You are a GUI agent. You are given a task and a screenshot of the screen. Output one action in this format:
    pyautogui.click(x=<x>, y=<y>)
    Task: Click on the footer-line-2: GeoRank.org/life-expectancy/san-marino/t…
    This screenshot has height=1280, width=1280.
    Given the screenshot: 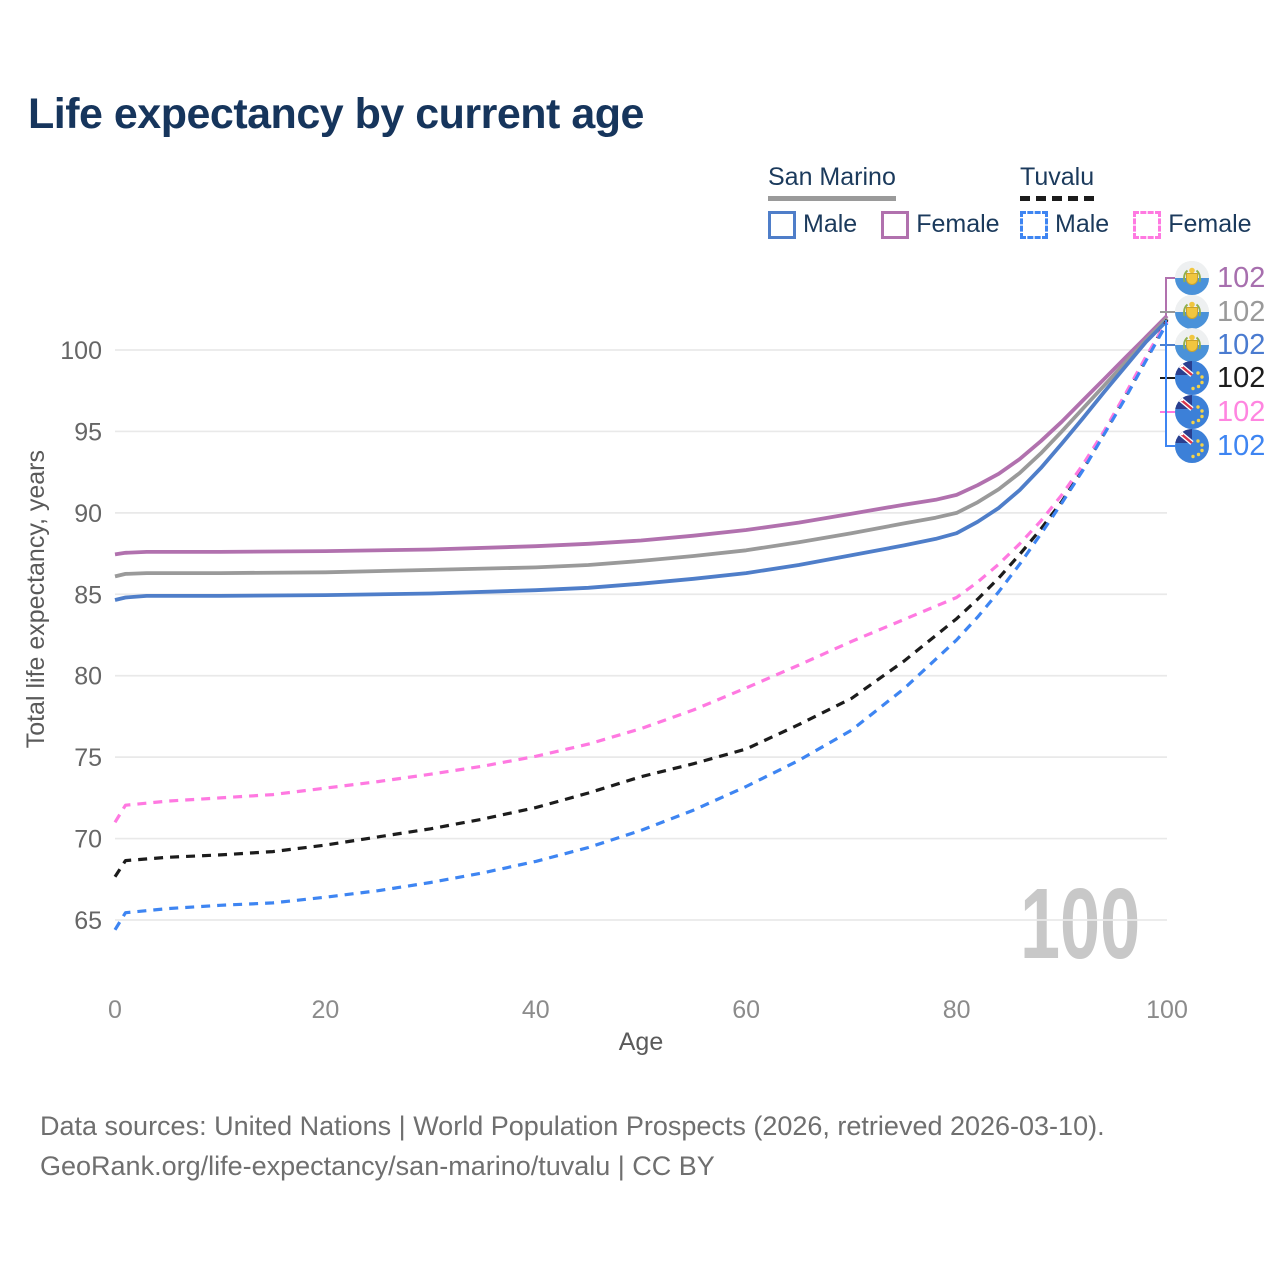 What is the action you would take?
    pyautogui.click(x=377, y=1166)
    